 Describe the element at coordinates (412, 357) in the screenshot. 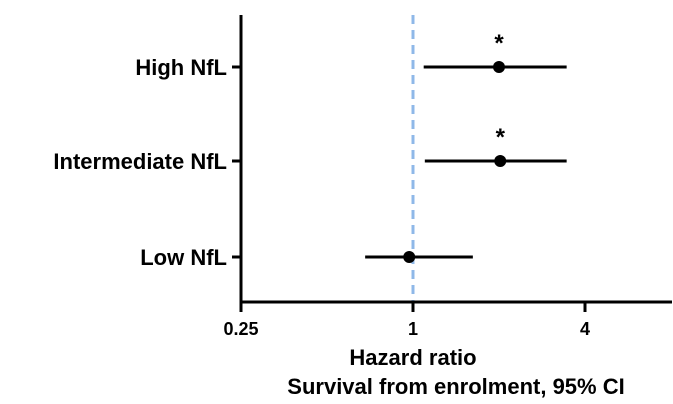

I see `x-axis-title: Hazard ratio` at that location.